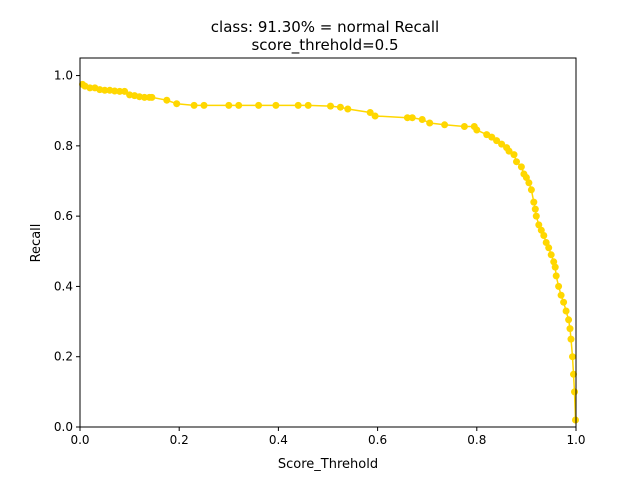 The image size is (640, 480). What do you see at coordinates (63, 427) in the screenshot?
I see `y-tick-label: 0.0` at bounding box center [63, 427].